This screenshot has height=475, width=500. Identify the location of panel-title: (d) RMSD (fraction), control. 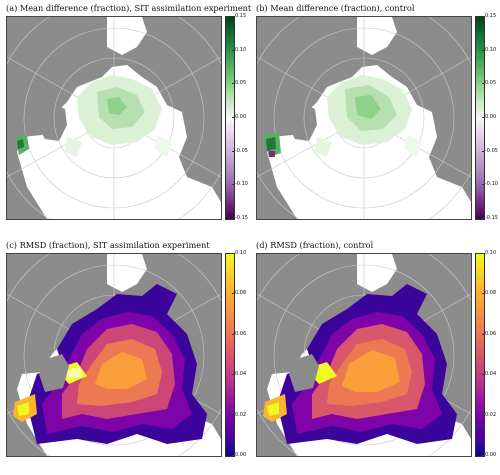
(315, 245).